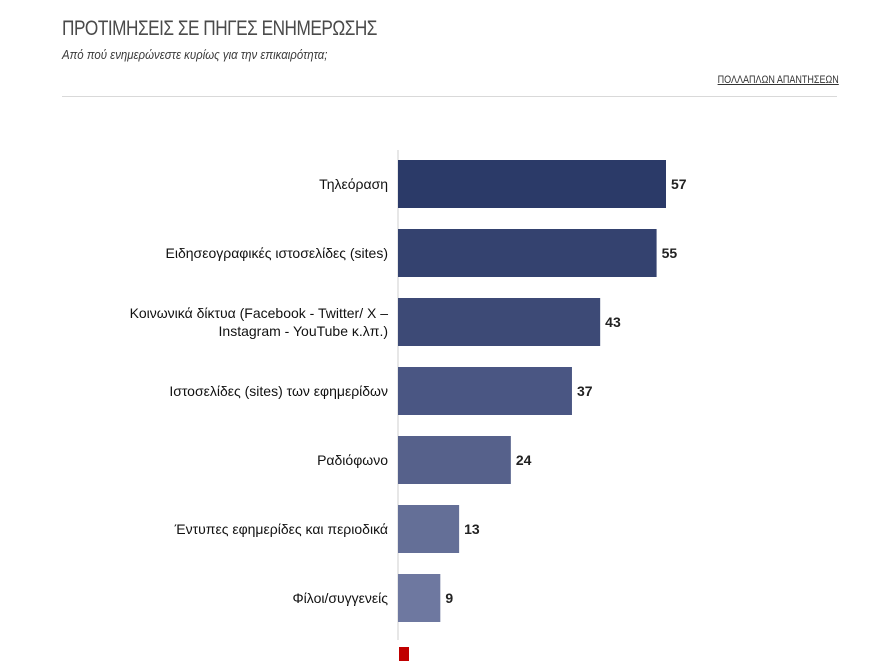  What do you see at coordinates (670, 253) in the screenshot?
I see `data-label: 55` at bounding box center [670, 253].